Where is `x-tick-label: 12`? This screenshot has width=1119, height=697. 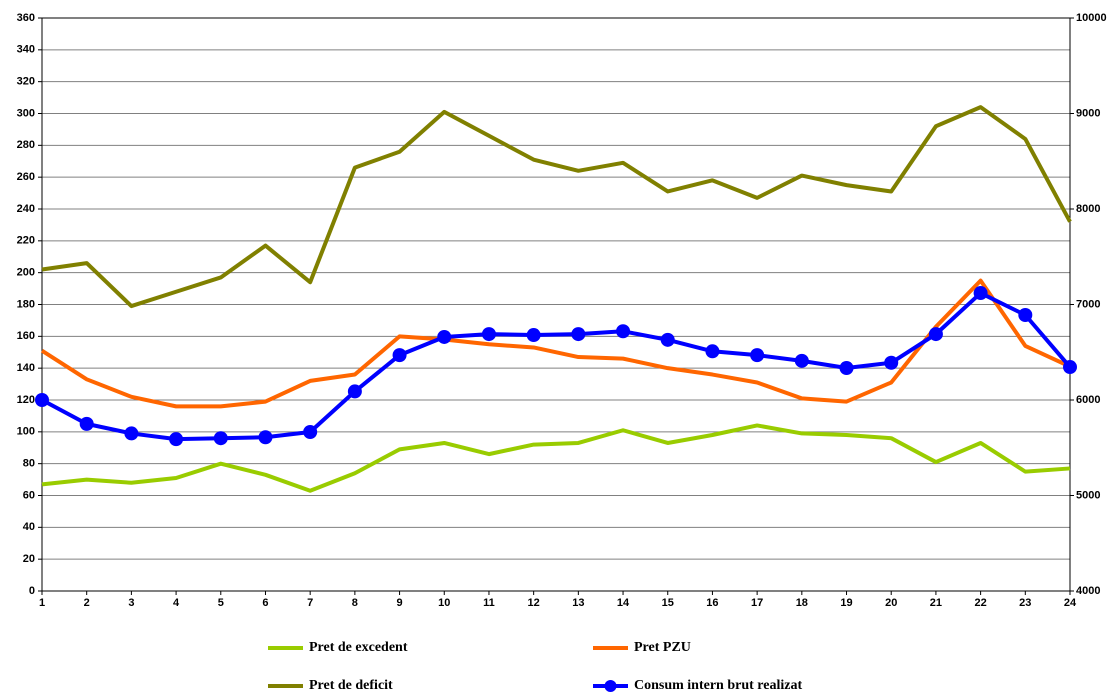
x-tick-label: 12 is located at coordinates (534, 603).